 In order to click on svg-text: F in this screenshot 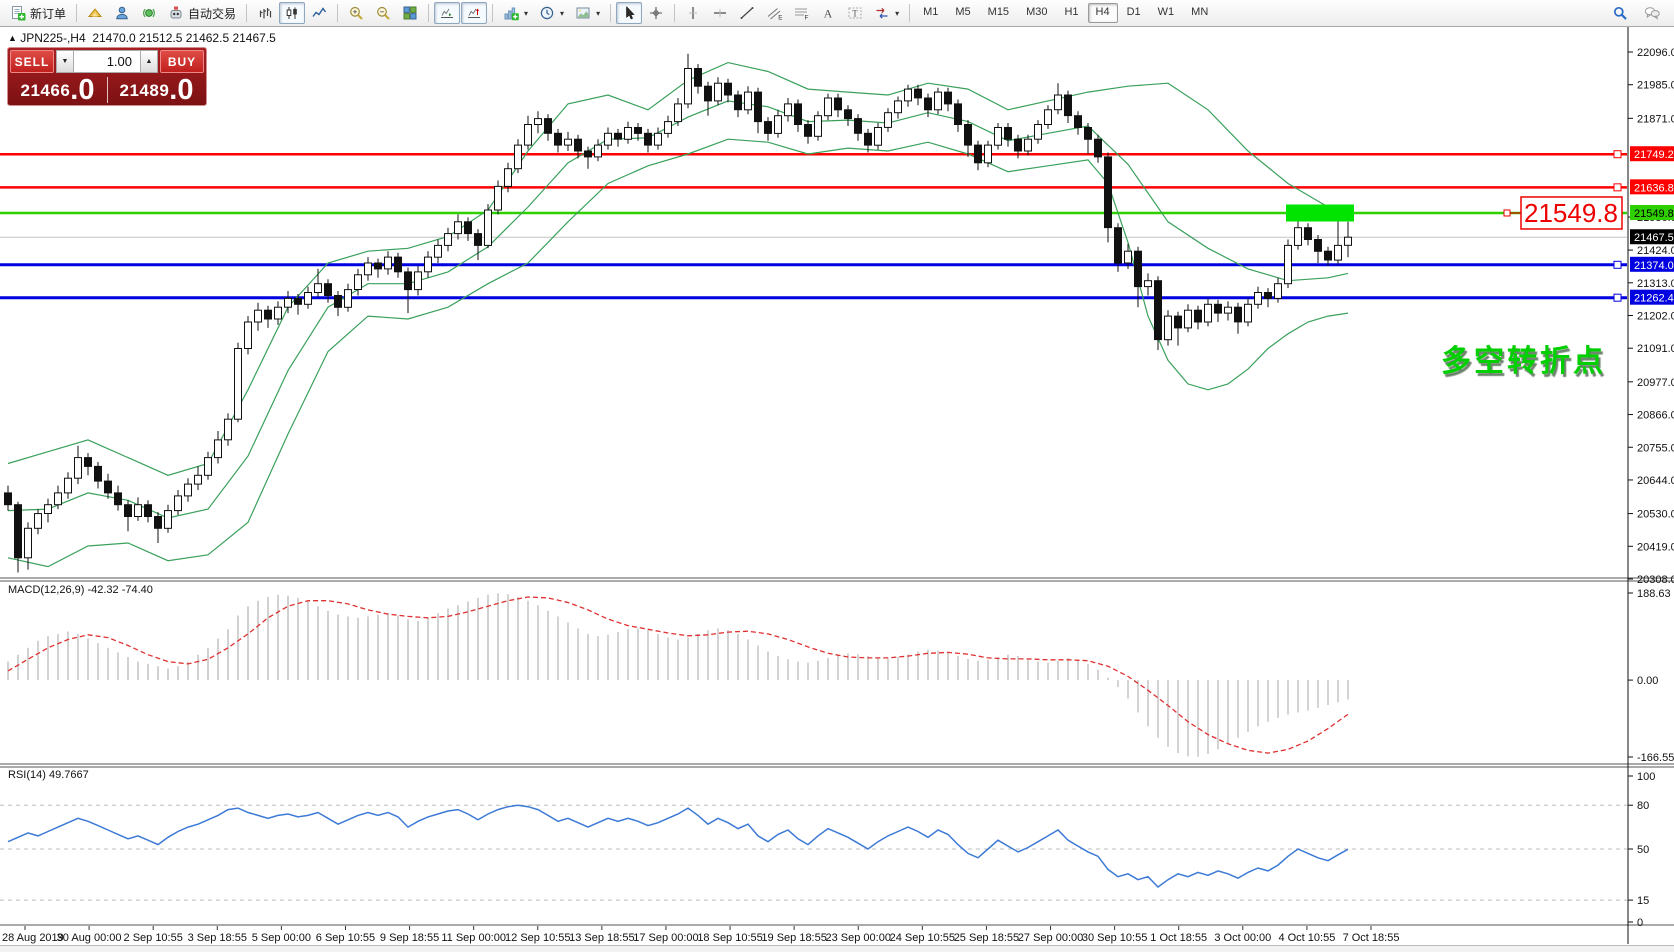, I will do `click(807, 18)`.